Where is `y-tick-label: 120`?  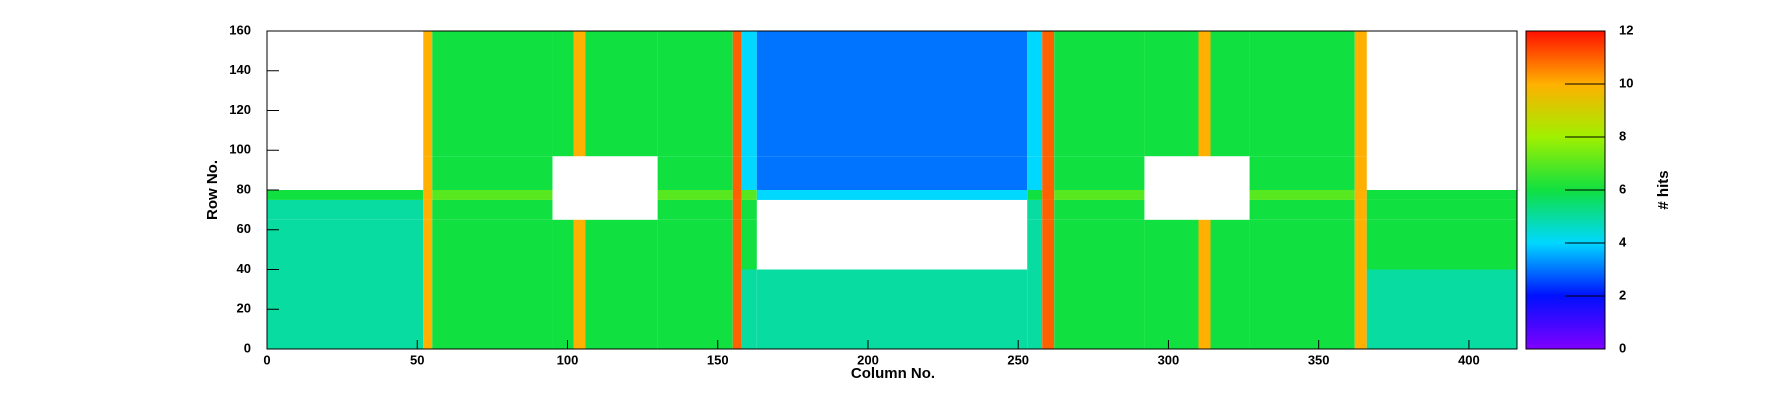
y-tick-label: 120 is located at coordinates (240, 109).